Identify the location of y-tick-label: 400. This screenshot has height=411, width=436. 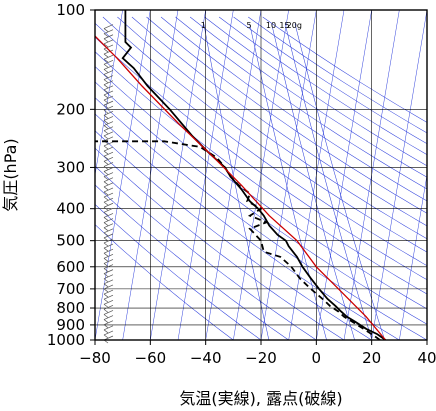
(70, 209).